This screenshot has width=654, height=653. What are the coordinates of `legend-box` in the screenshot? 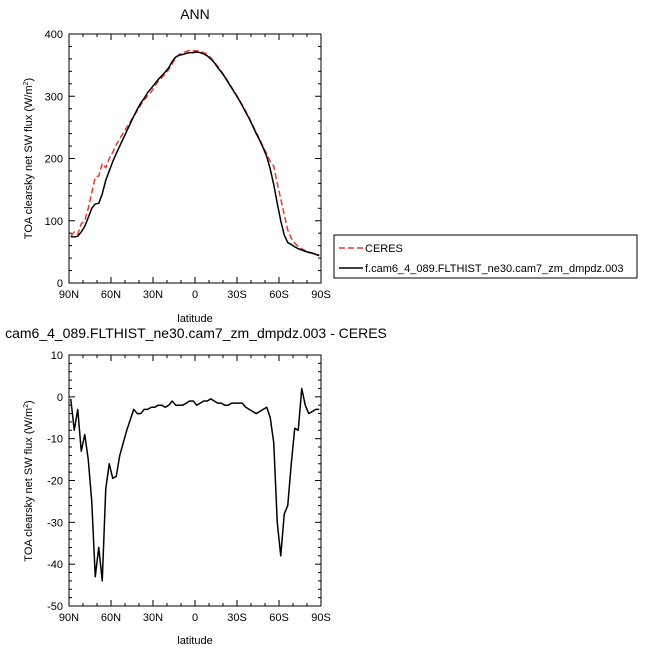 It's located at (485, 256).